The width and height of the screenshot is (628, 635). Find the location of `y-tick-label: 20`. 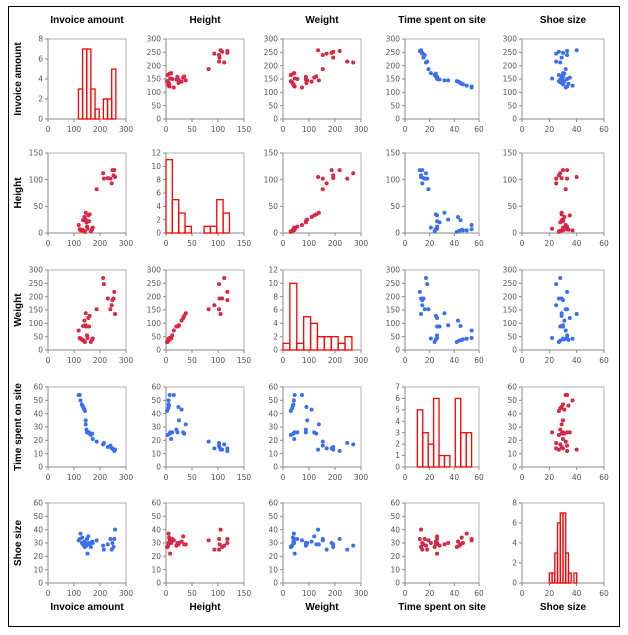

y-tick-label: 20 is located at coordinates (273, 556).